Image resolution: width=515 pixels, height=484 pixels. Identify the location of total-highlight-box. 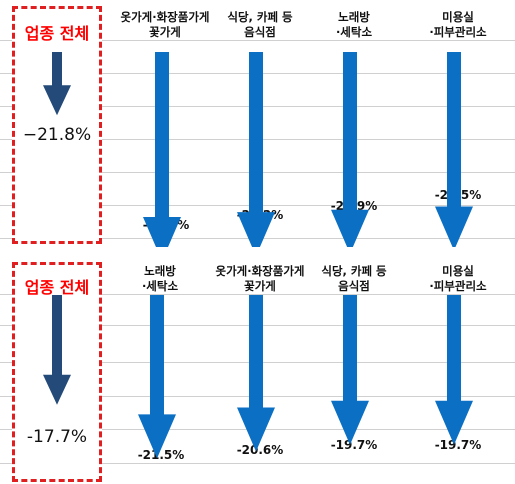
(57, 125).